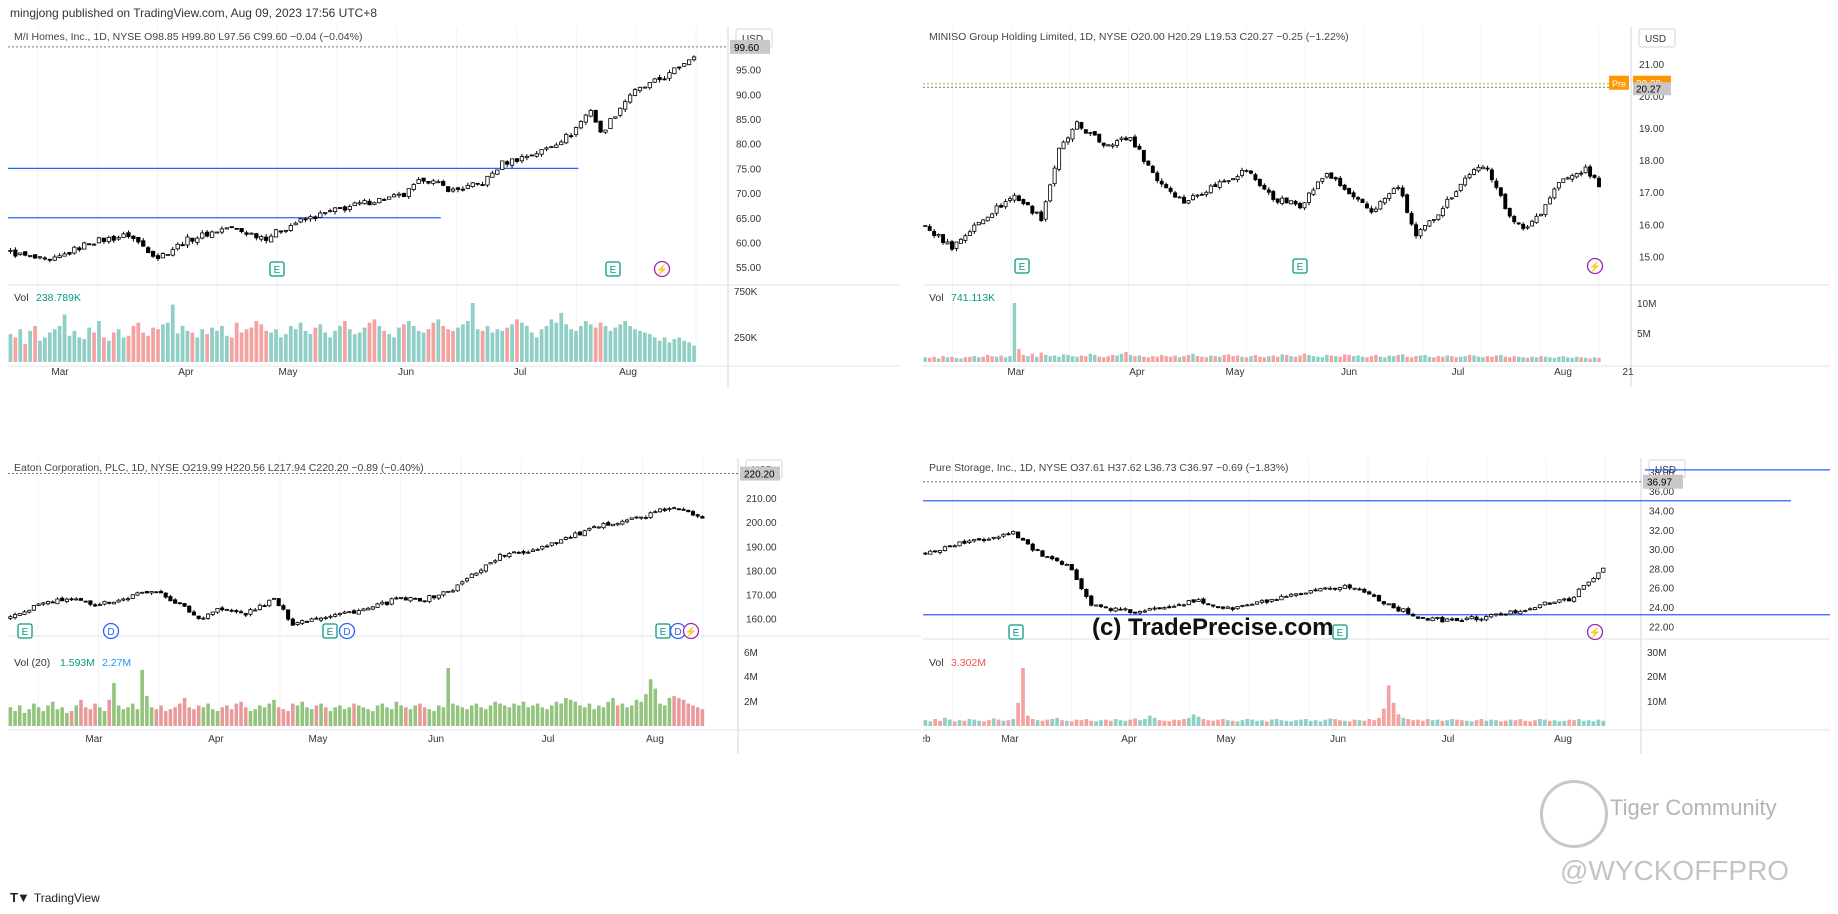 The height and width of the screenshot is (914, 1838). Describe the element at coordinates (662, 269) in the screenshot. I see `event-label: ⚡` at that location.